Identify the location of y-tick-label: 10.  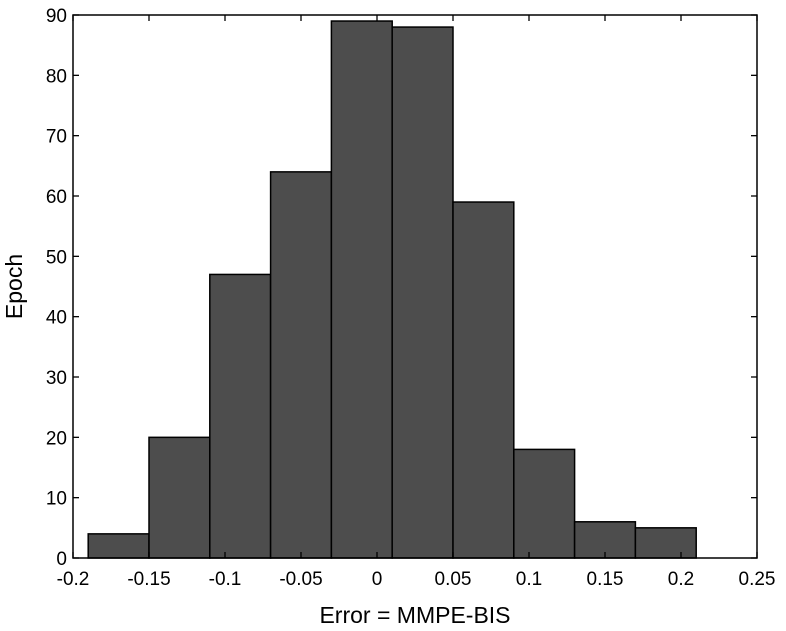
(56, 499).